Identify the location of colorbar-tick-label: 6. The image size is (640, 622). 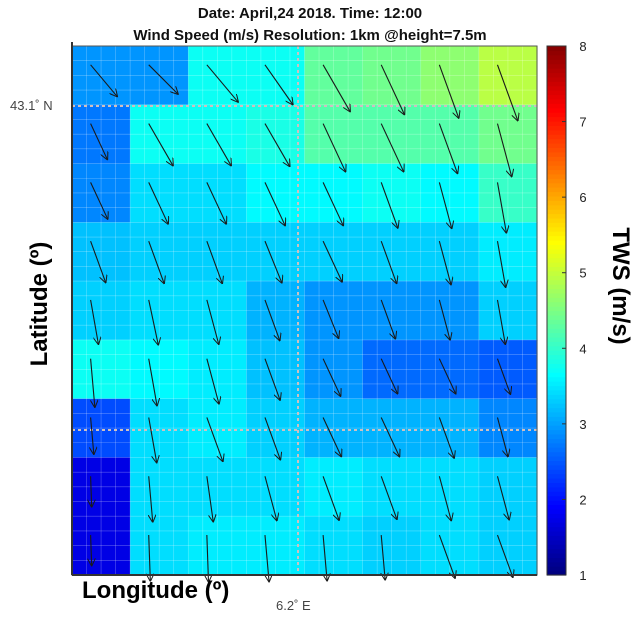
(582, 197).